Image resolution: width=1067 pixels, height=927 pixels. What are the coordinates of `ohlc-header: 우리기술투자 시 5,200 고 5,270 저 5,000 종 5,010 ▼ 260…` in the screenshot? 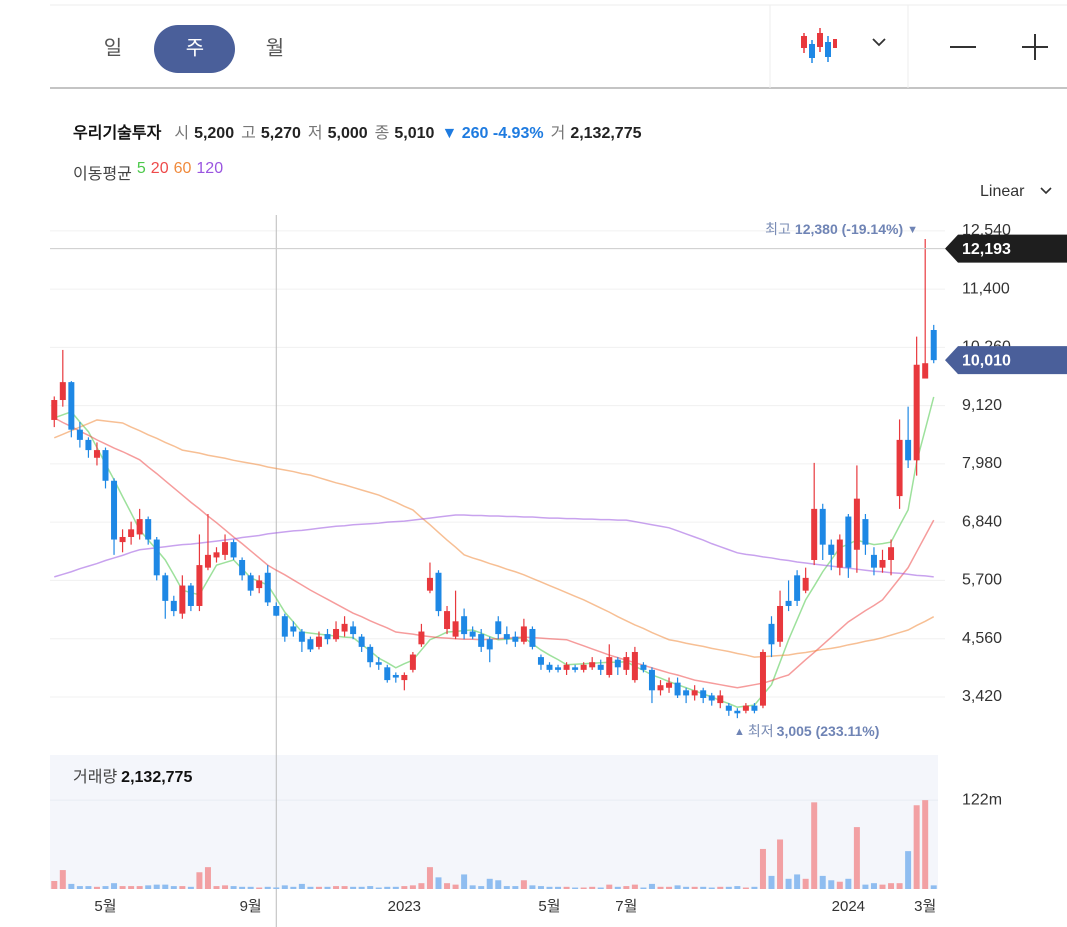 It's located at (358, 131).